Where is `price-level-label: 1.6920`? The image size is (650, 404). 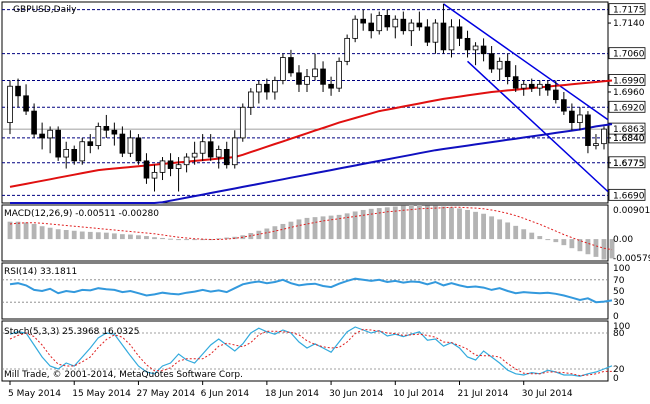
price-level-label: 1.6920 is located at coordinates (629, 108).